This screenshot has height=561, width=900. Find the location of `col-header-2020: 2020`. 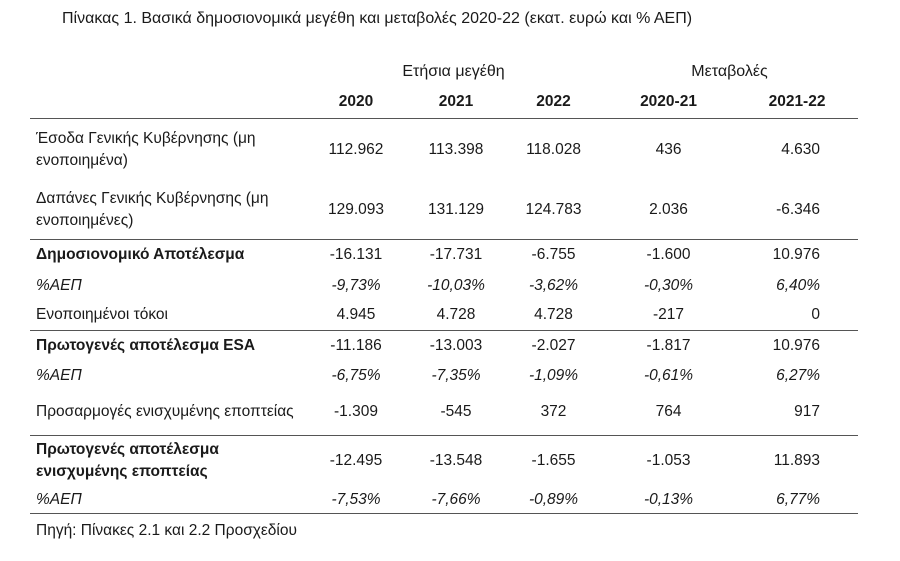

col-header-2020: 2020 is located at coordinates (356, 102).